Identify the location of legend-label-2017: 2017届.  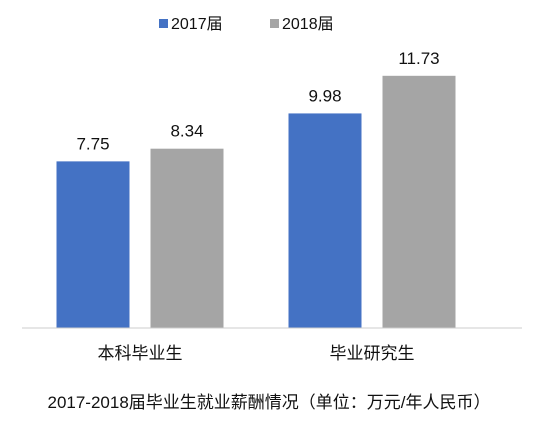
(197, 24).